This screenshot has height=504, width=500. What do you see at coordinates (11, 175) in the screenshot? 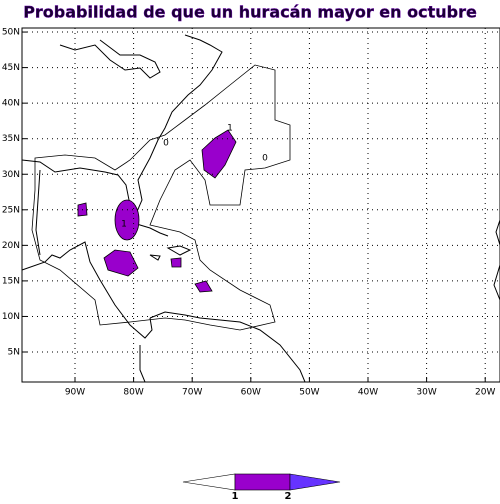
I see `lat-label: 30N` at bounding box center [11, 175].